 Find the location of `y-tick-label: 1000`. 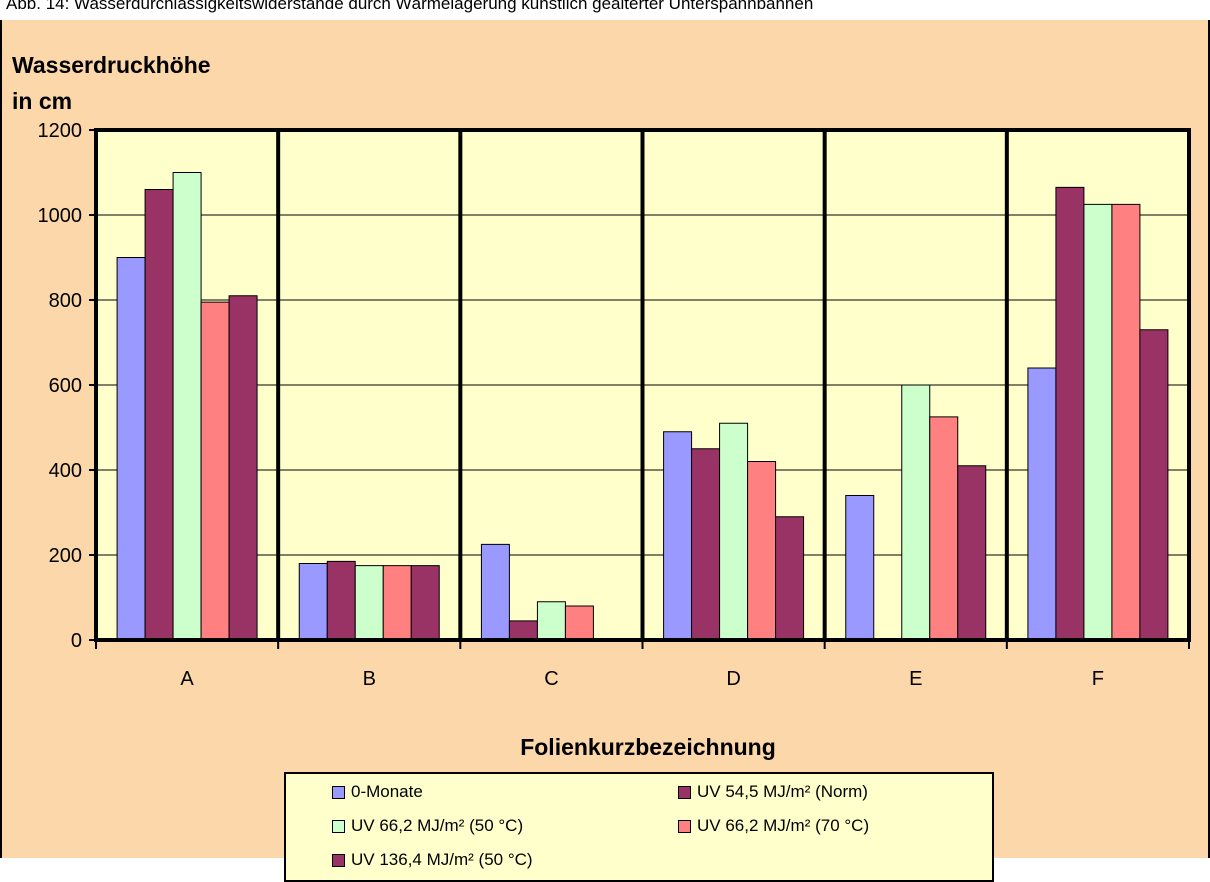

y-tick-label: 1000 is located at coordinates (60, 216).